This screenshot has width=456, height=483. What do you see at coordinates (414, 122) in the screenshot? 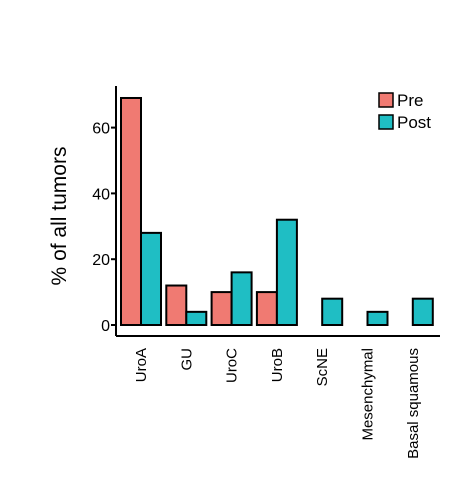
I see `legend-label-post: Post` at bounding box center [414, 122].